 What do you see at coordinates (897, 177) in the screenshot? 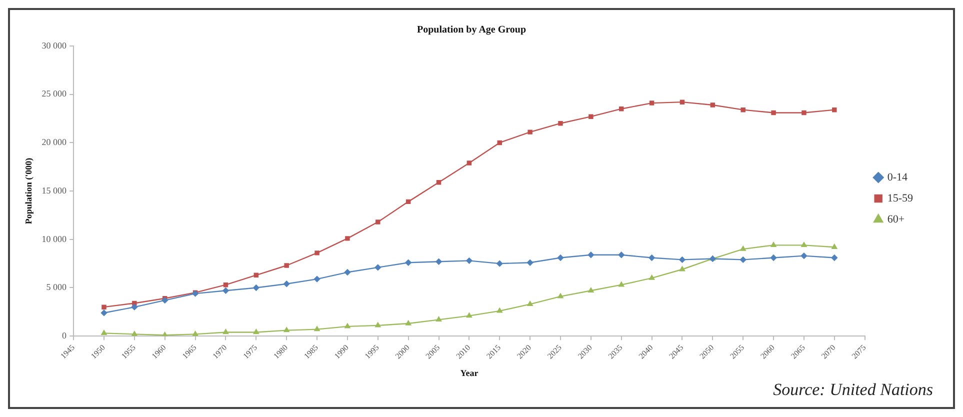
I see `legend-label: 0-14` at bounding box center [897, 177].